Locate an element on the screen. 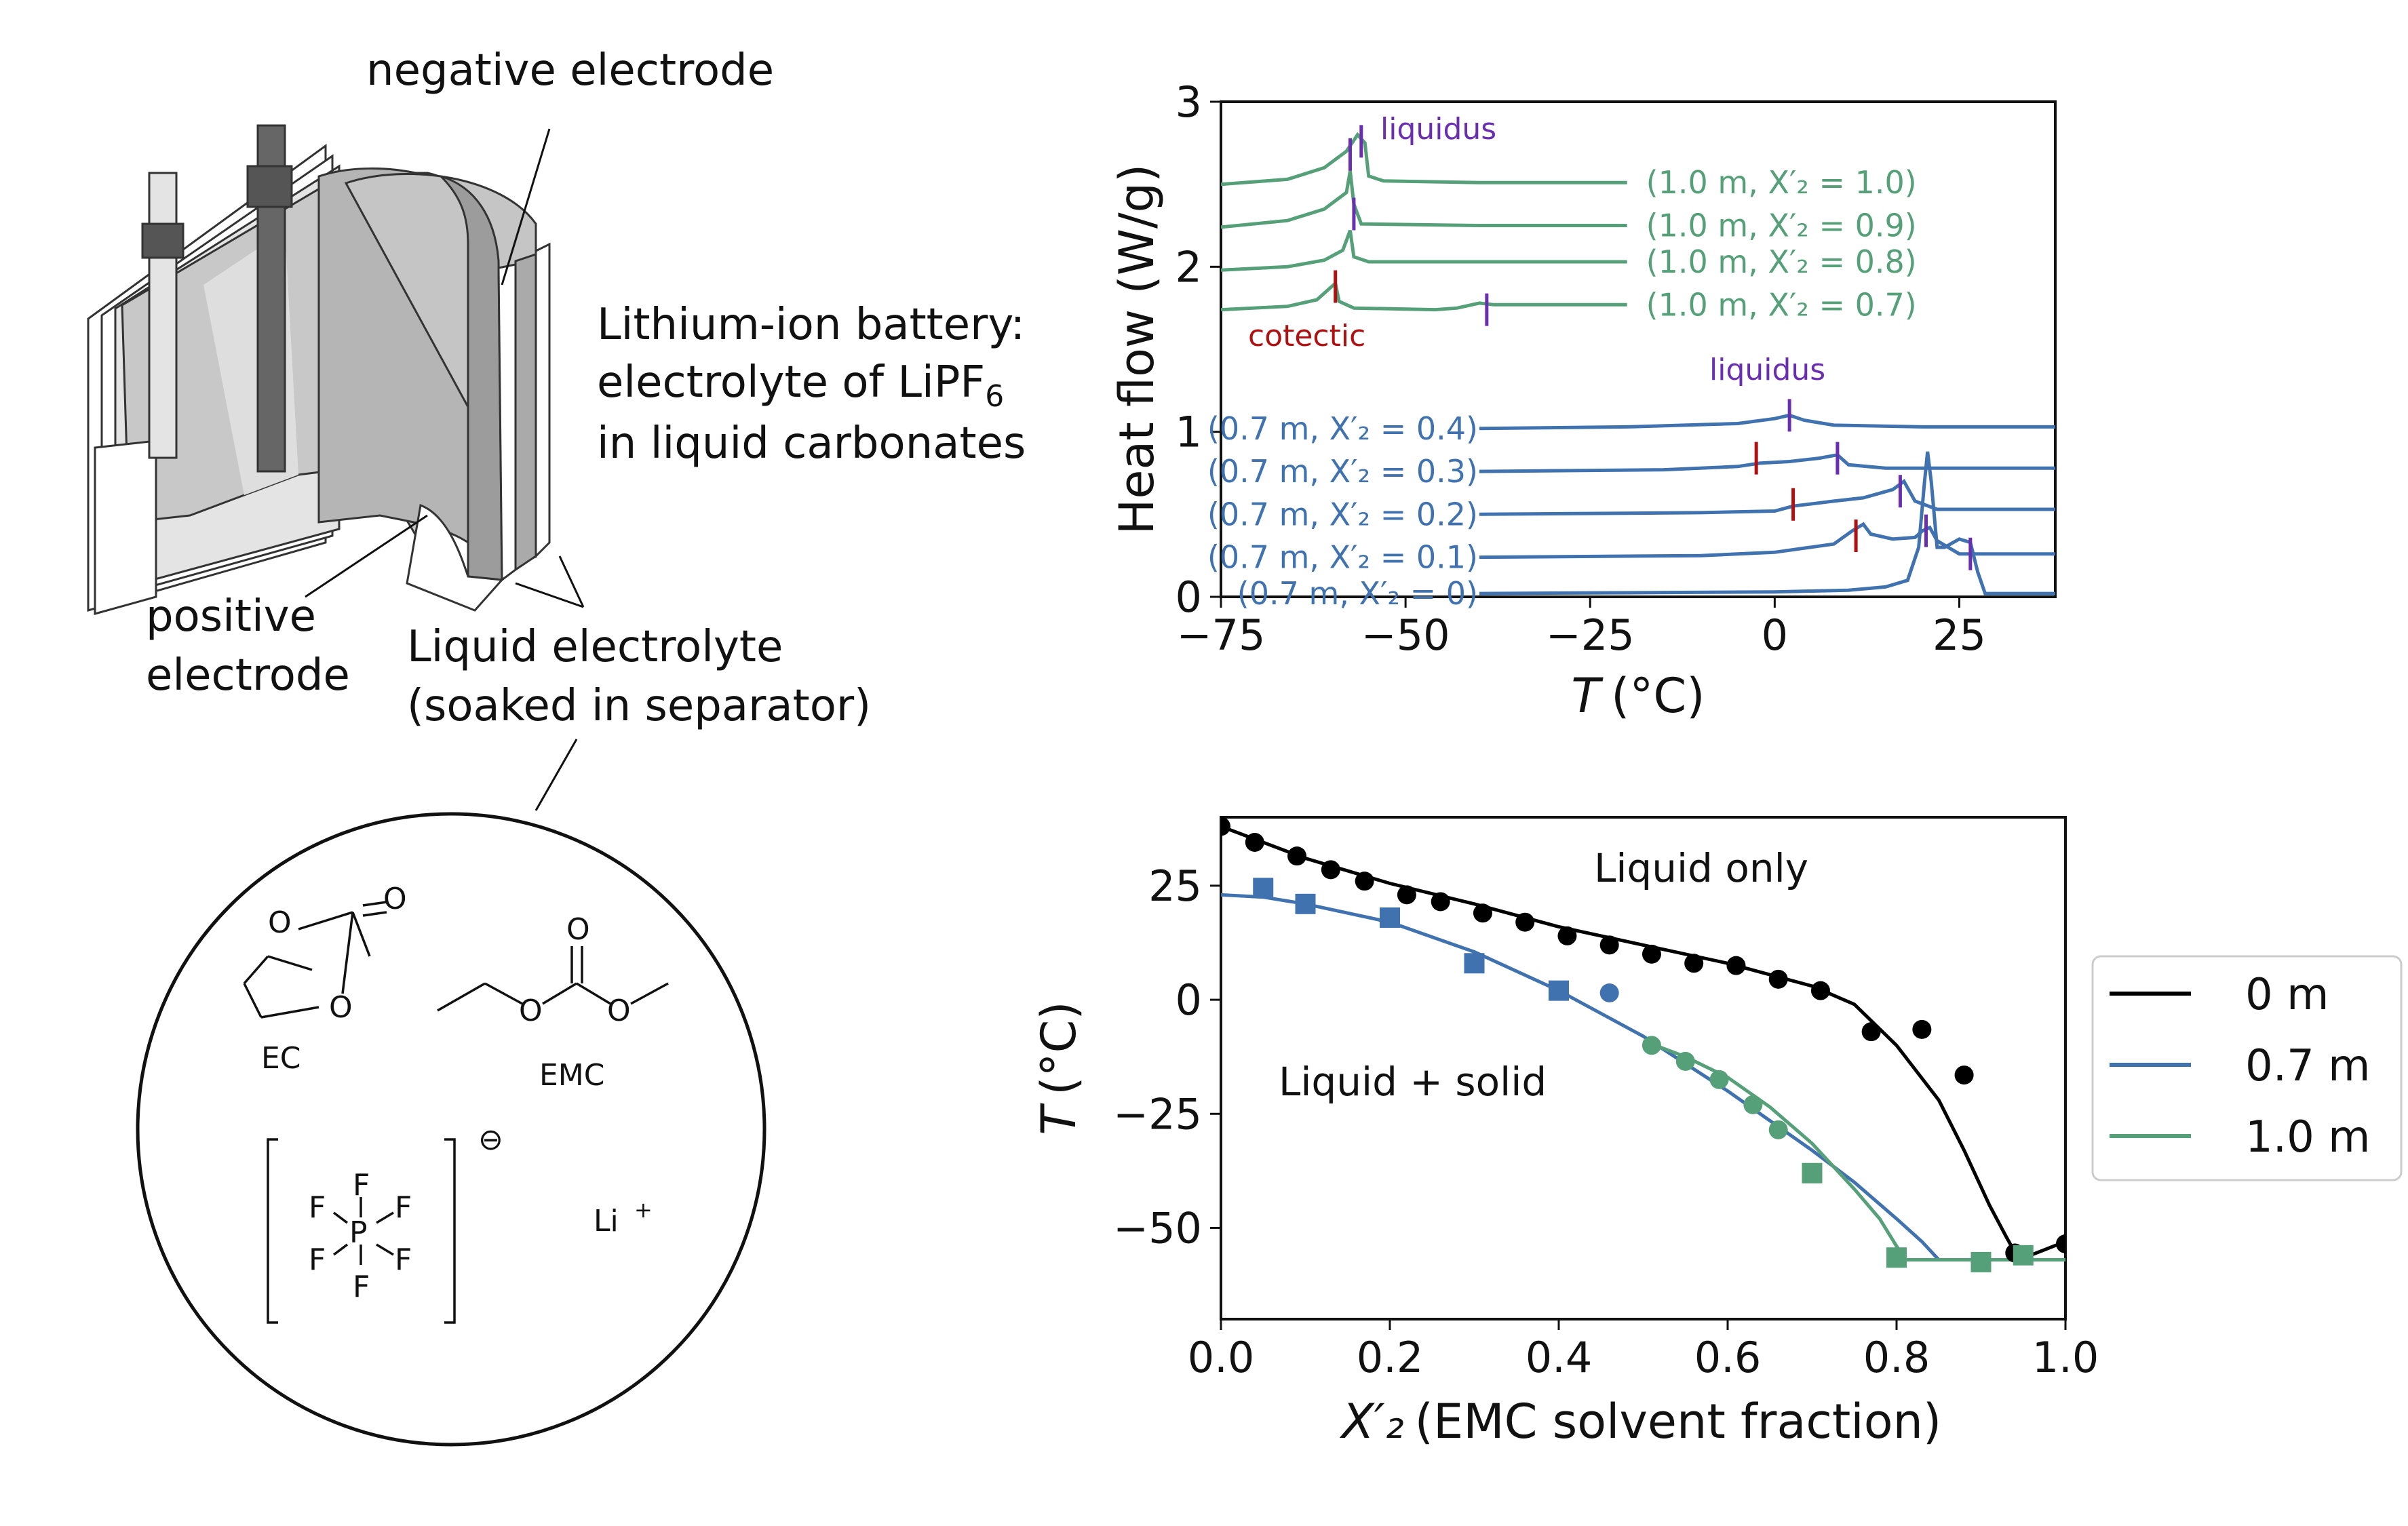 This screenshot has height=1526, width=2408. phase-y-tick-label-3: −50 is located at coordinates (1158, 1228).